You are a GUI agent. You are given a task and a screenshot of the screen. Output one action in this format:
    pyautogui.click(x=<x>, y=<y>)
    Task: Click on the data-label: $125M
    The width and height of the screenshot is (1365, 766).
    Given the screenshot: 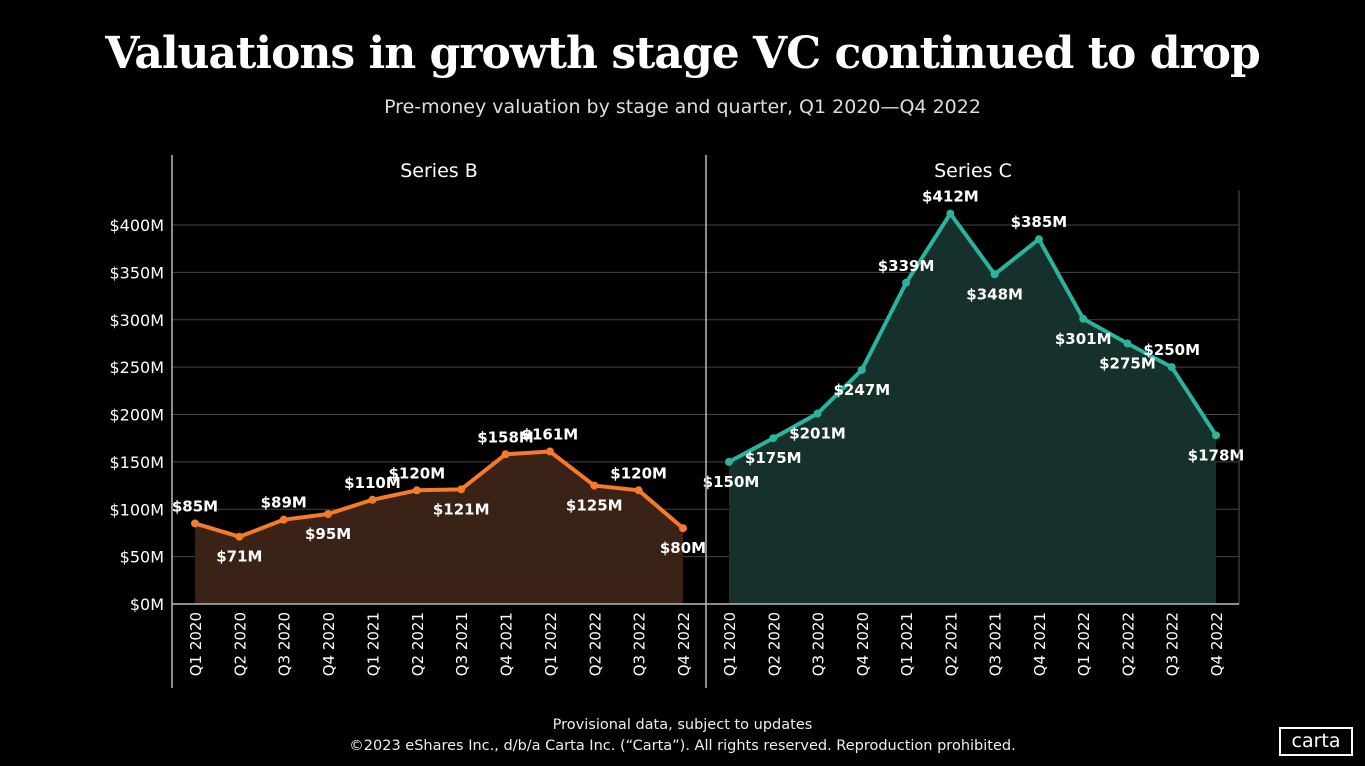 What is the action you would take?
    pyautogui.click(x=594, y=506)
    